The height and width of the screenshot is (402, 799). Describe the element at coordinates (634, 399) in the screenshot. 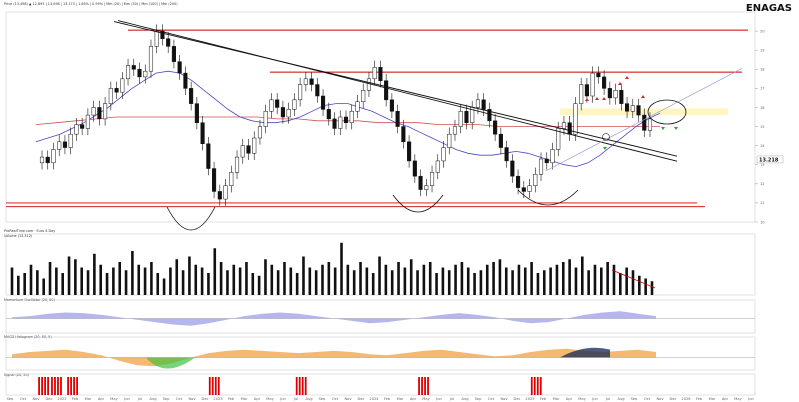

I see `x-tick-label: Sep` at that location.